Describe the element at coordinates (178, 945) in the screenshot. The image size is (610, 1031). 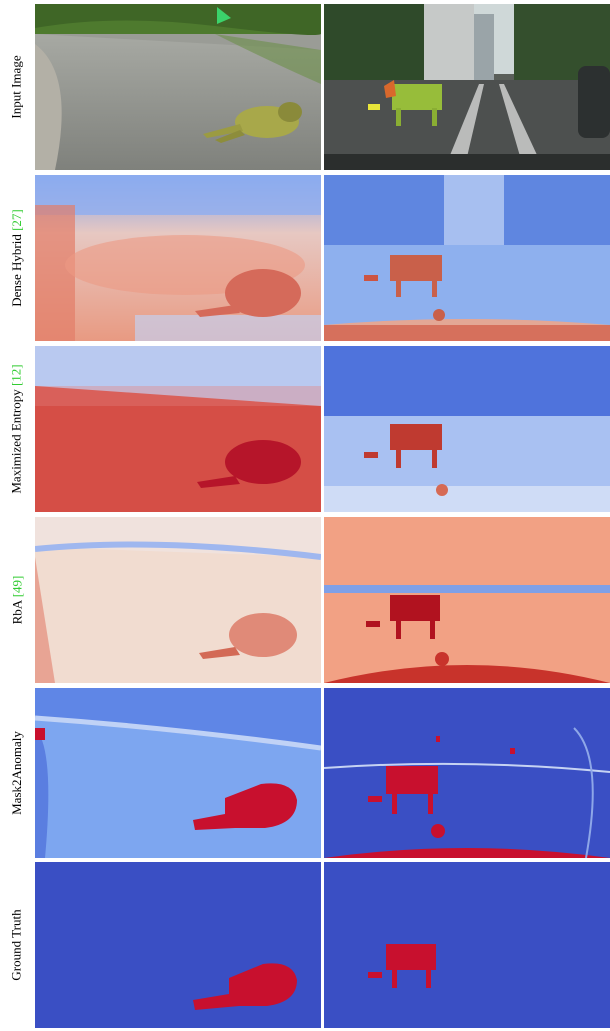
I see `ground-truth-left` at that location.